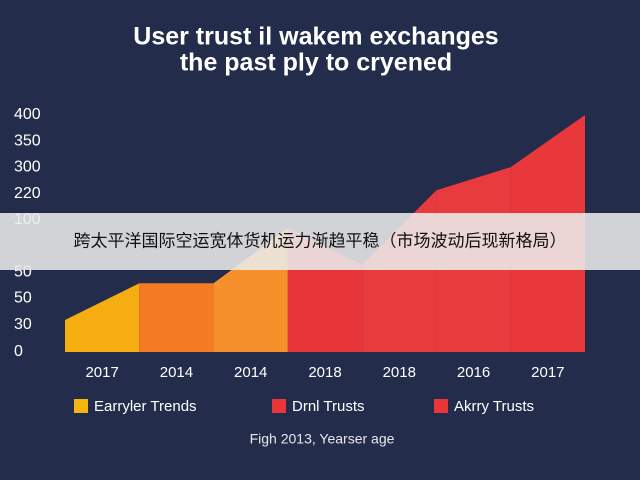 This screenshot has height=480, width=640. Describe the element at coordinates (27, 193) in the screenshot. I see `y-tick-label: 220` at that location.